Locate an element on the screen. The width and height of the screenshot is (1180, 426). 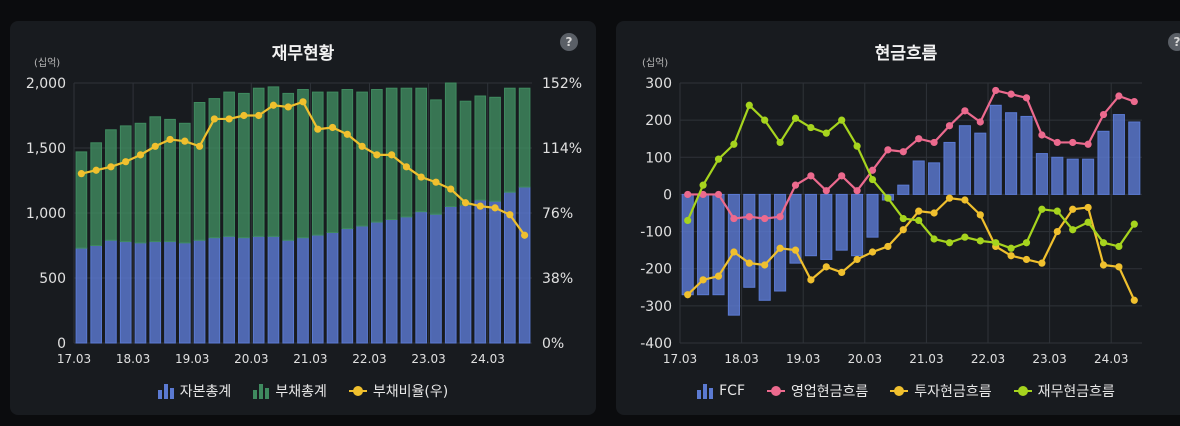
y2-tick-label: 0% is located at coordinates (553, 344).